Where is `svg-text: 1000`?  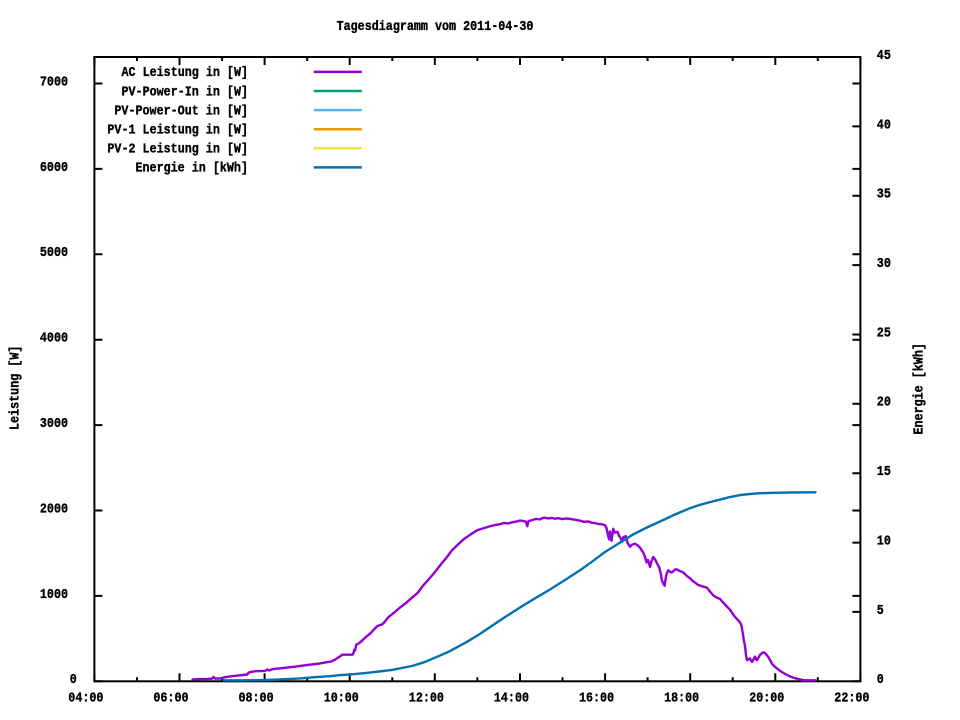 svg-text: 1000 is located at coordinates (54, 595).